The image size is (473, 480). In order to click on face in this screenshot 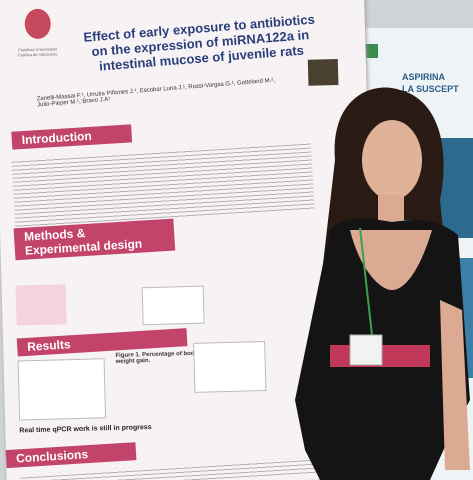, I will do `click(392, 160)`.